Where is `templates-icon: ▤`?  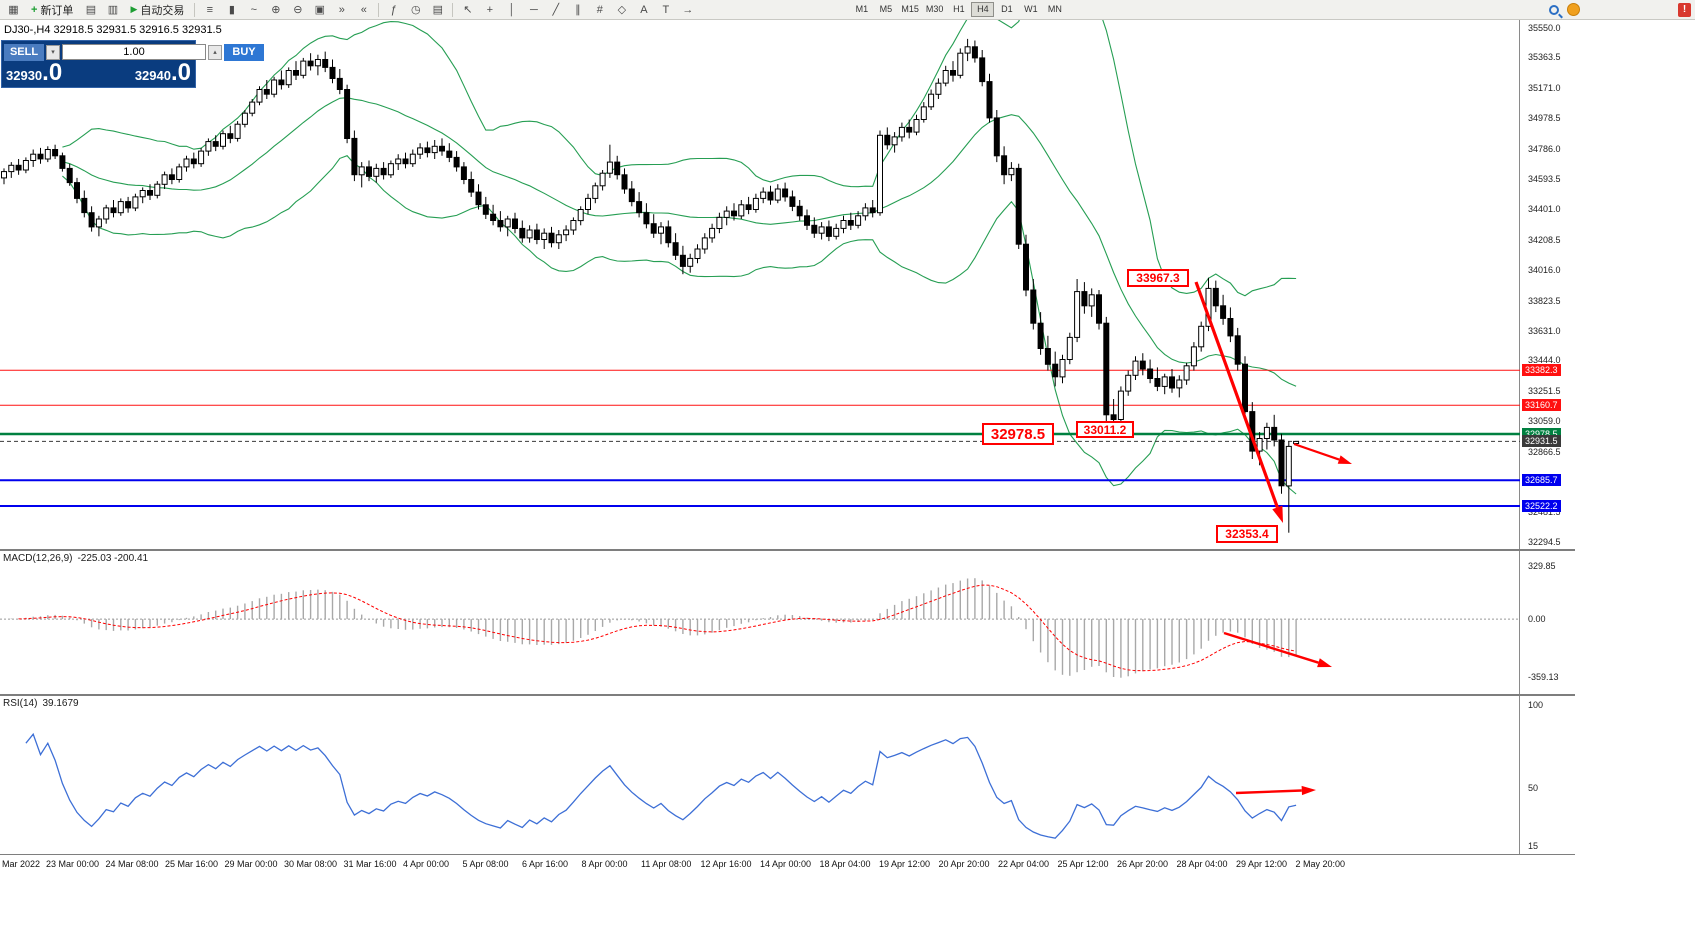
templates-icon: ▤ is located at coordinates (438, 10).